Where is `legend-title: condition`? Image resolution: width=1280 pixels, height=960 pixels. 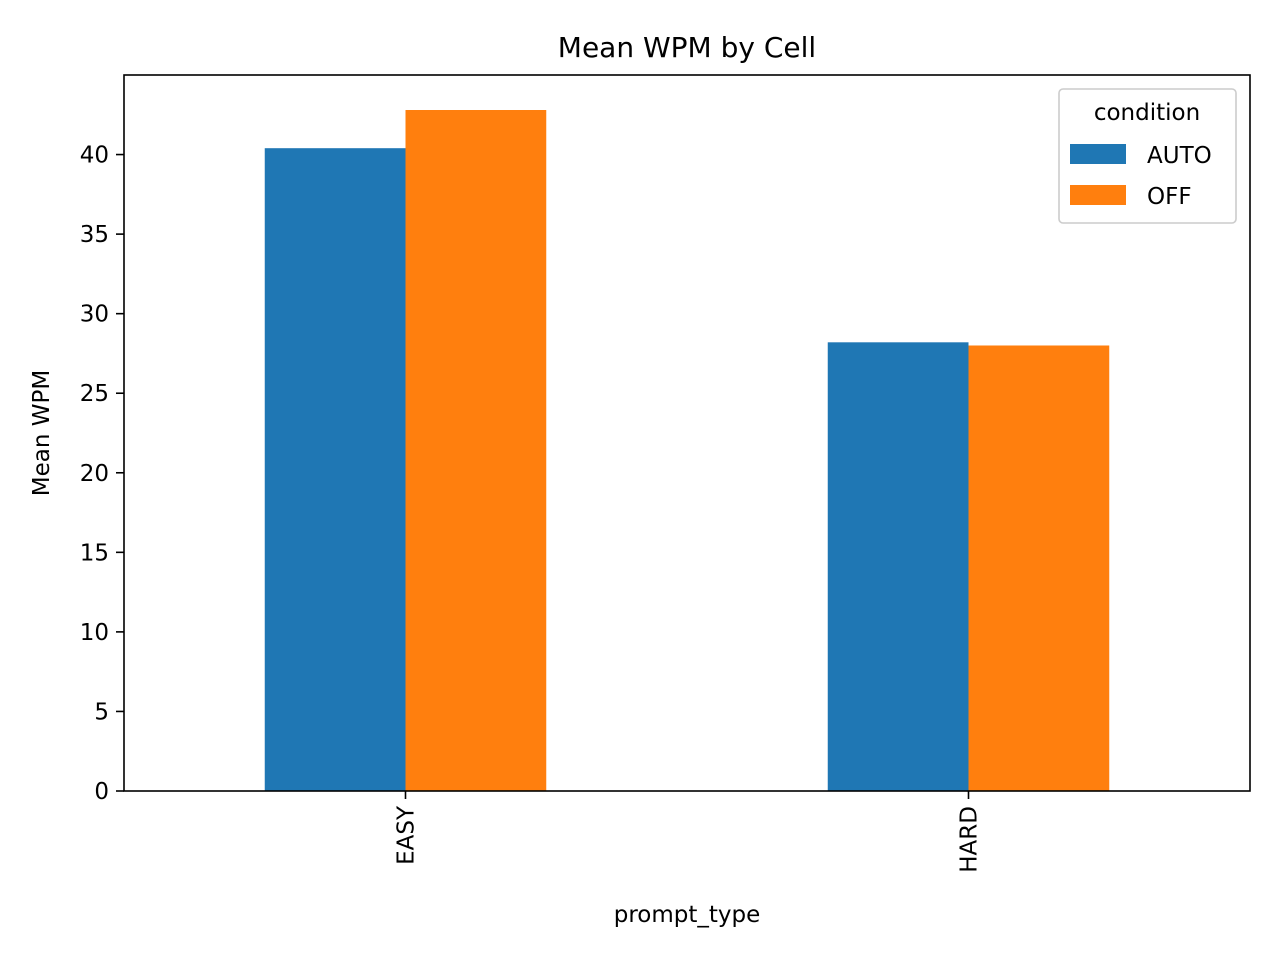 legend-title: condition is located at coordinates (1147, 113).